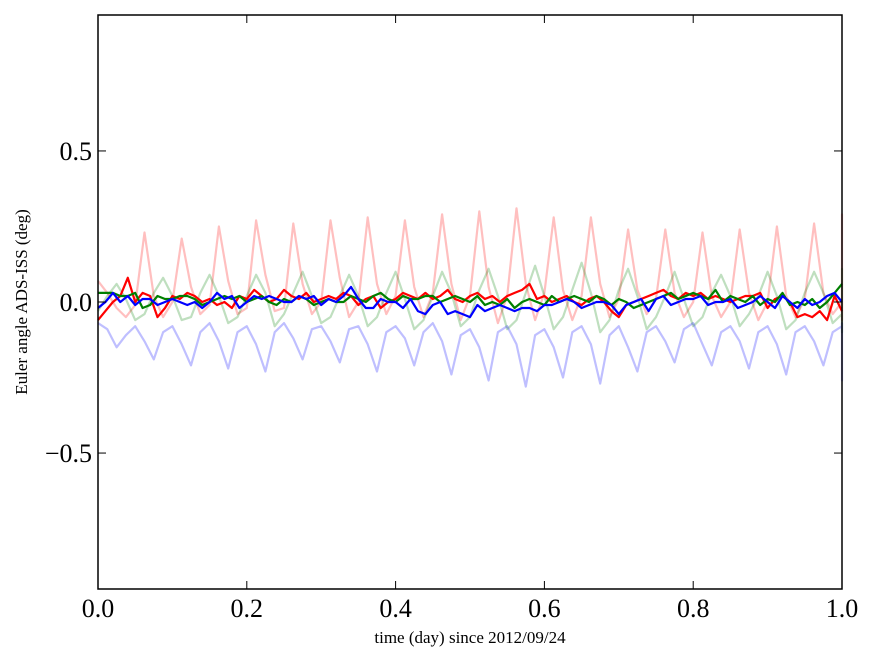 Image resolution: width=875 pixels, height=662 pixels. What do you see at coordinates (395, 608) in the screenshot?
I see `x-tick-label-2: 0.4` at bounding box center [395, 608].